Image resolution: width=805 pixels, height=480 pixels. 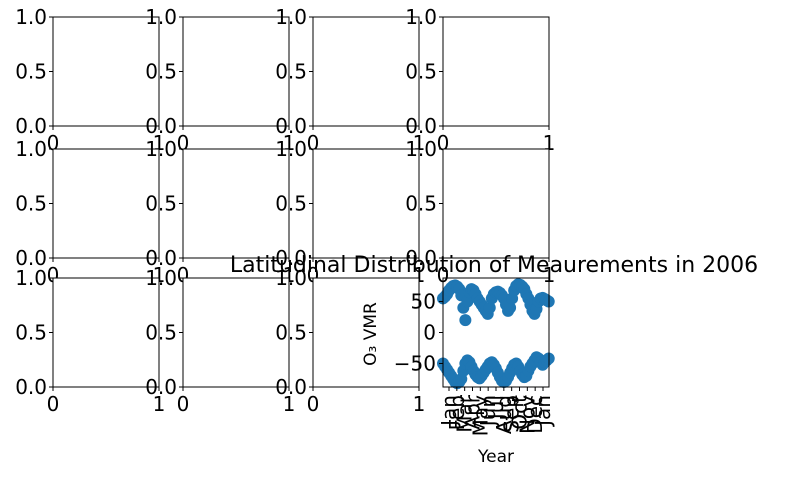 What do you see at coordinates (496, 408) in the screenshot?
I see `x-tick-label: Jul` at bounding box center [496, 408].